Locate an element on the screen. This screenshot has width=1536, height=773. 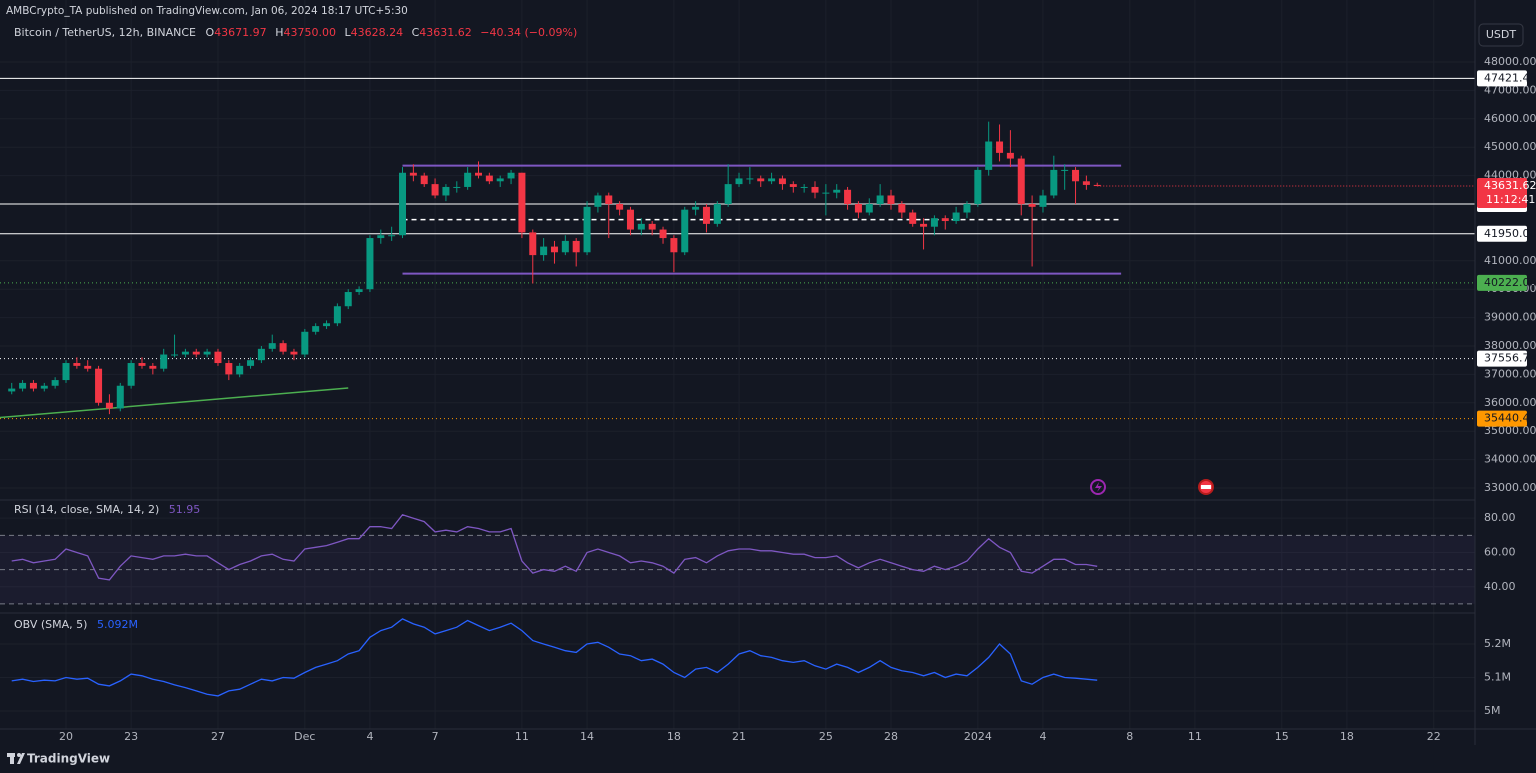
x-tick-label: 18 is located at coordinates (1347, 736).